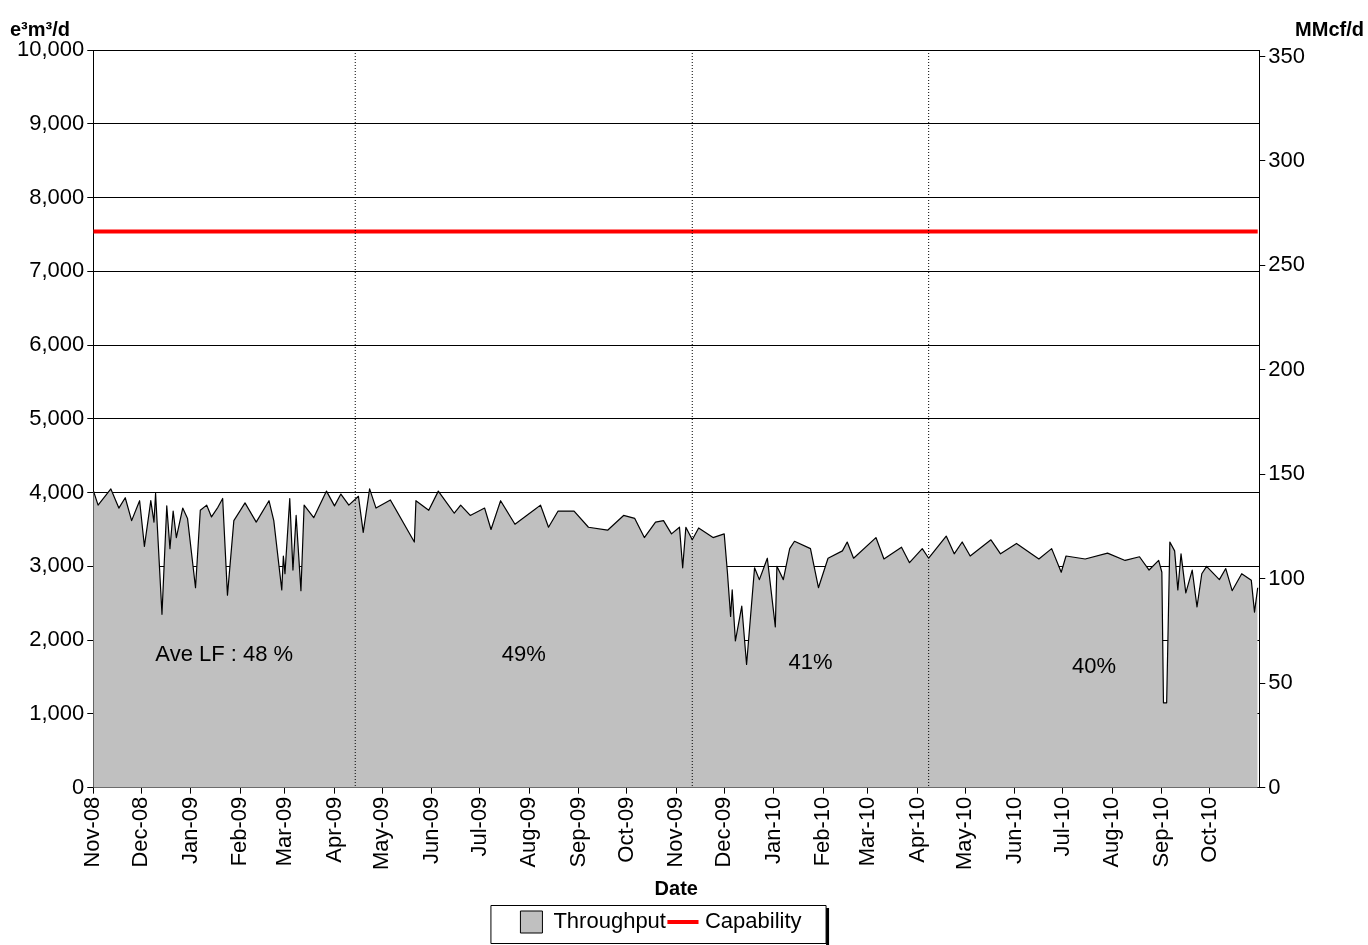  I want to click on x-tick-label: Jun-10, so click(1013, 830).